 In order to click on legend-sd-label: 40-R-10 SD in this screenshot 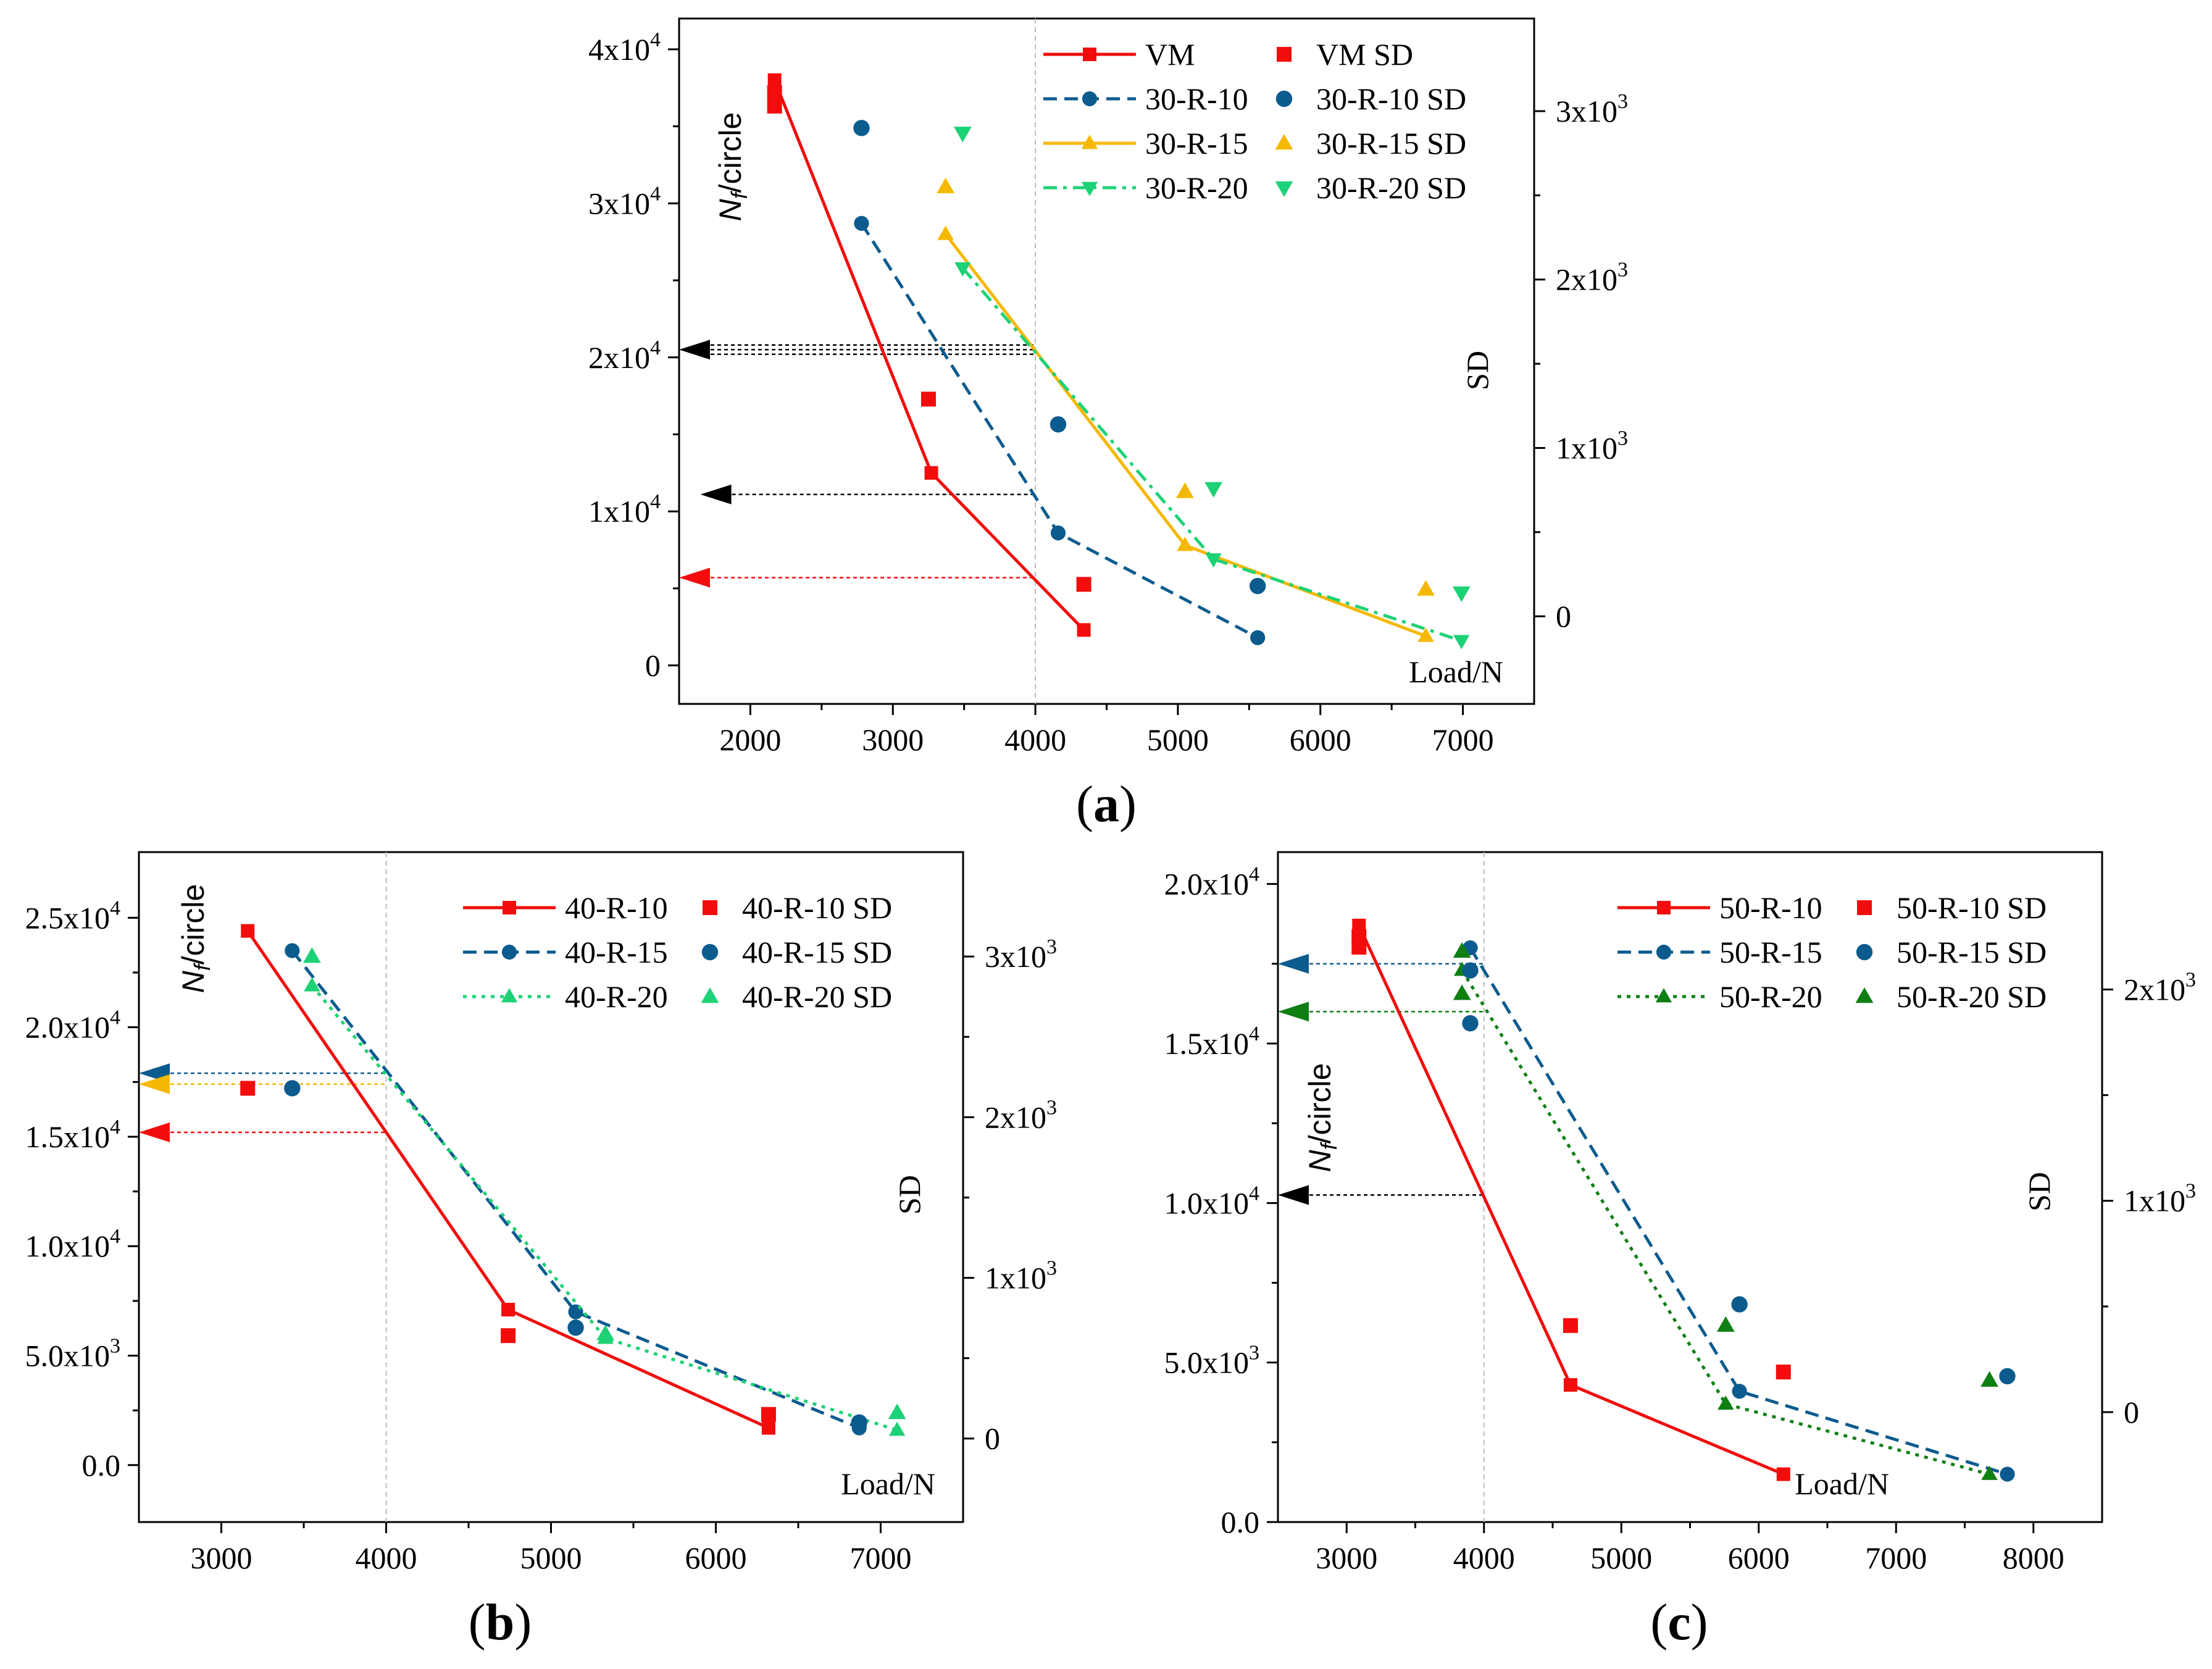, I will do `click(817, 908)`.